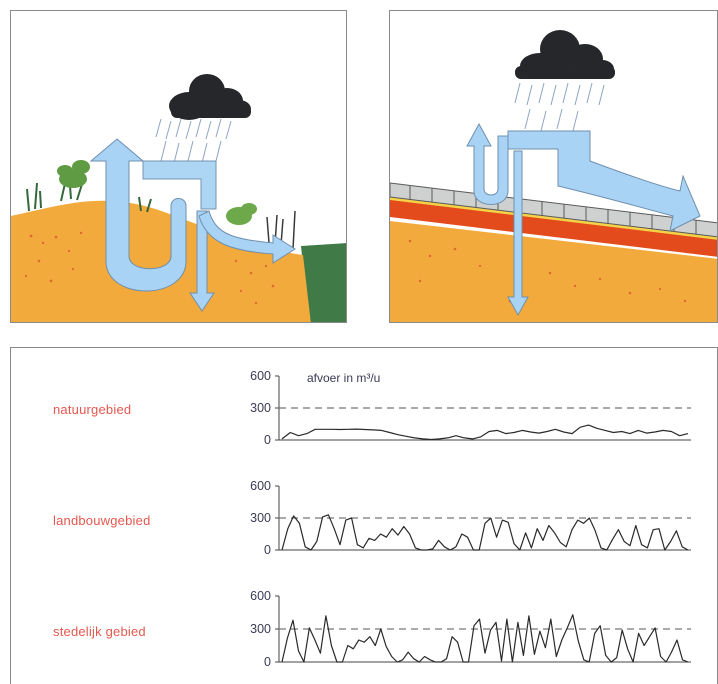 This screenshot has width=718, height=684. I want to click on green-bank, so click(323, 282).